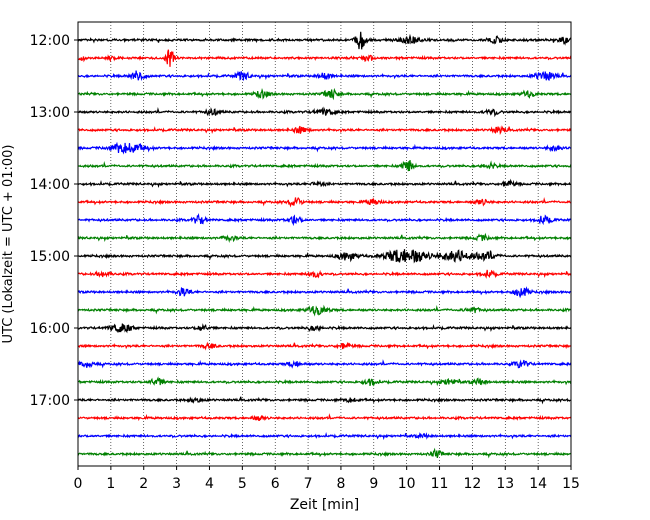 The height and width of the screenshot is (520, 650). Describe the element at coordinates (440, 484) in the screenshot. I see `x-tick-label: 11` at that location.